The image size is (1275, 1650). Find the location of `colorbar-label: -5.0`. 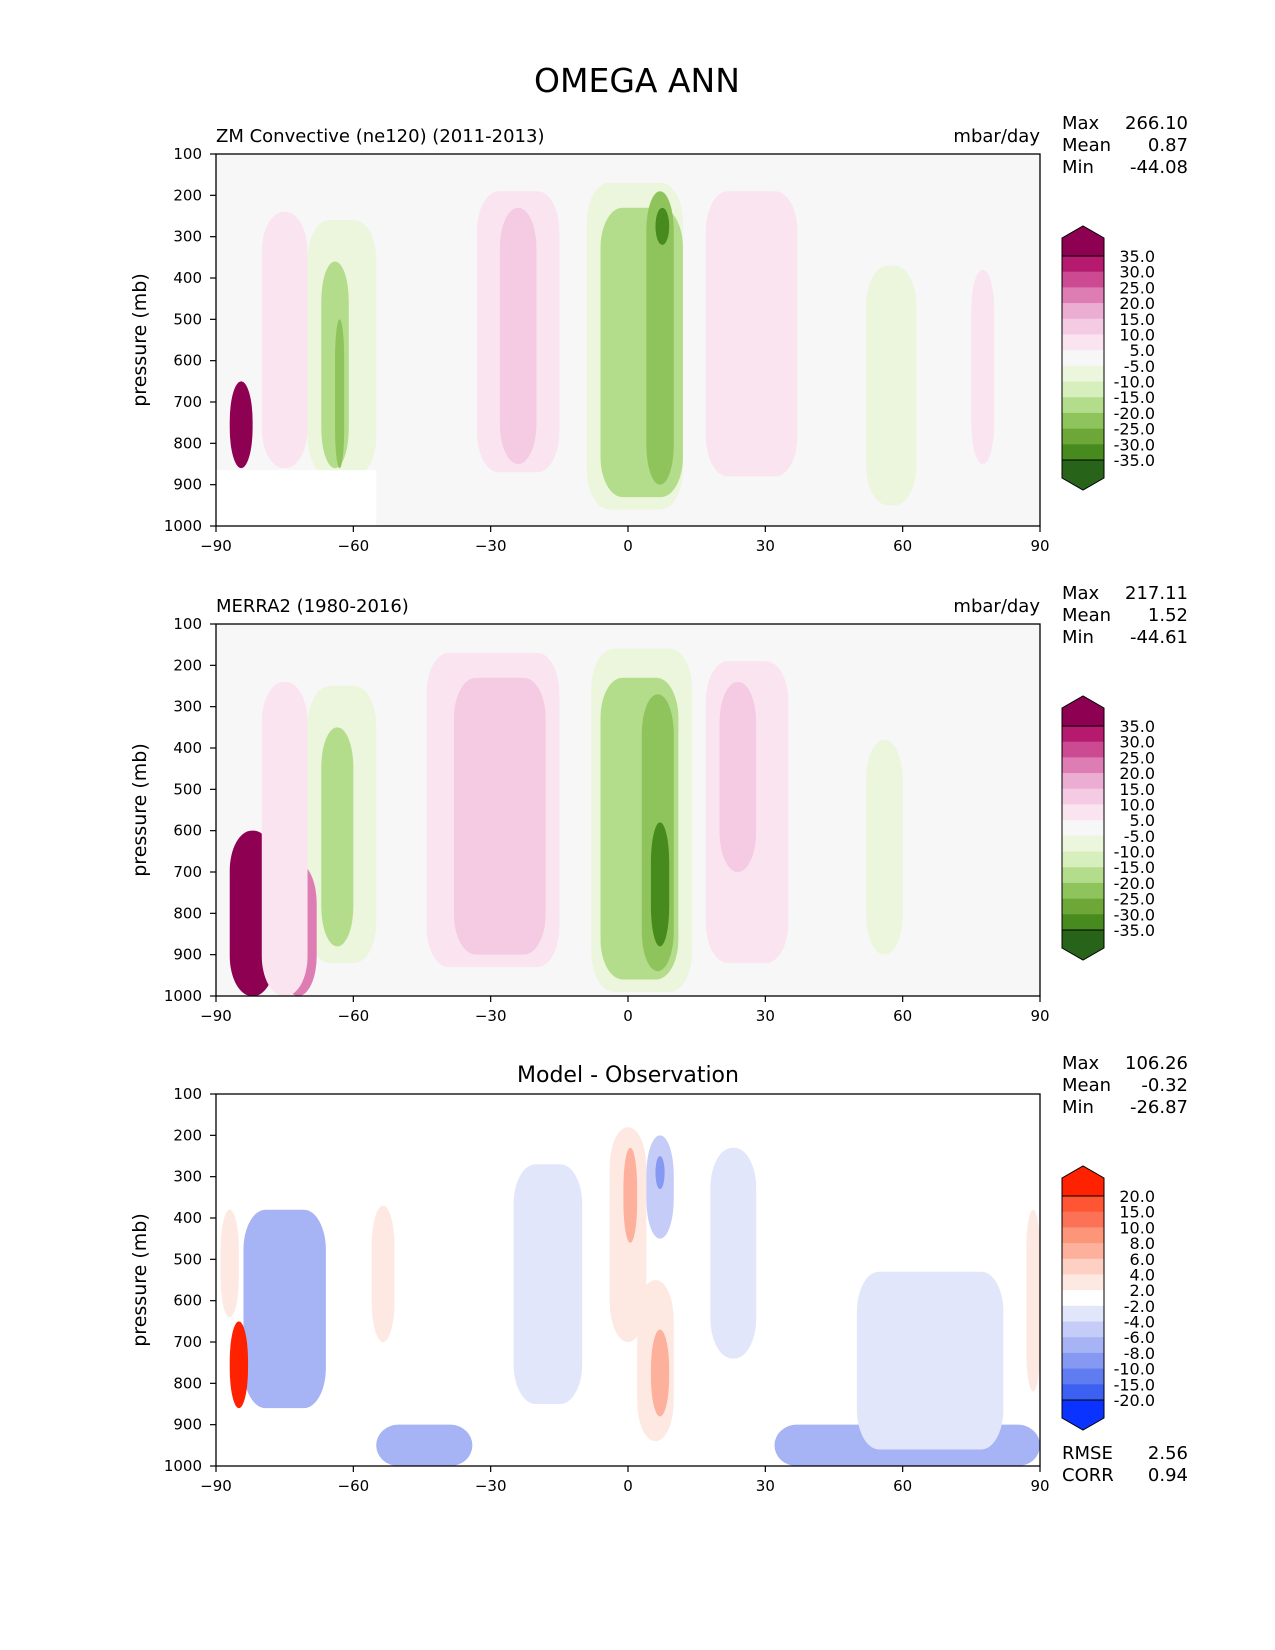

colorbar-label: -5.0 is located at coordinates (1139, 836).